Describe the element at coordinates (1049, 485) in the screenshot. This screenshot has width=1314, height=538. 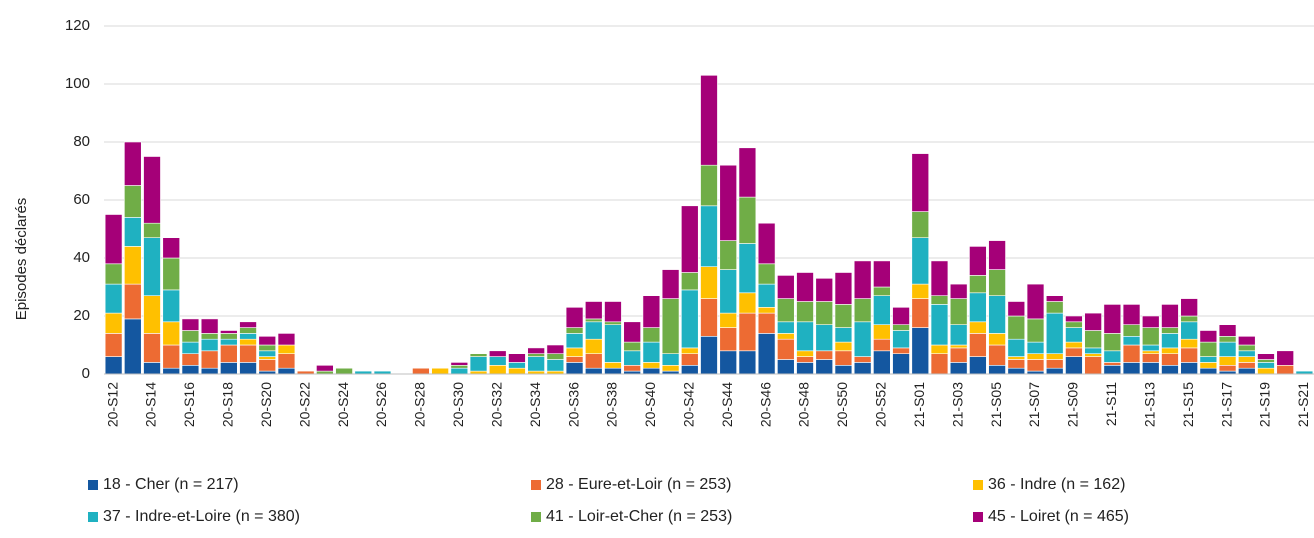
I see `legend-item: 36 - Indre (n = 162)` at that location.